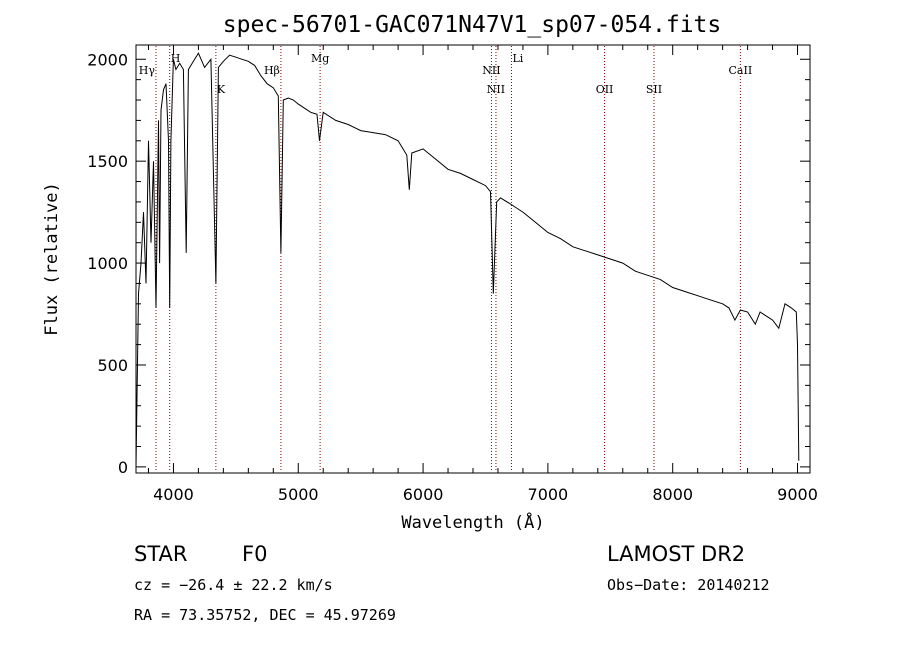  I want to click on x-tick-label: 6000, so click(423, 494).